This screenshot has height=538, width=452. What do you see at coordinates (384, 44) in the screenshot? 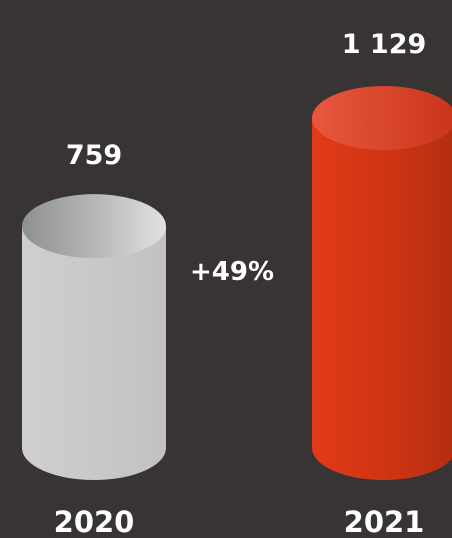
I see `value-label-2021: 1 129` at bounding box center [384, 44].